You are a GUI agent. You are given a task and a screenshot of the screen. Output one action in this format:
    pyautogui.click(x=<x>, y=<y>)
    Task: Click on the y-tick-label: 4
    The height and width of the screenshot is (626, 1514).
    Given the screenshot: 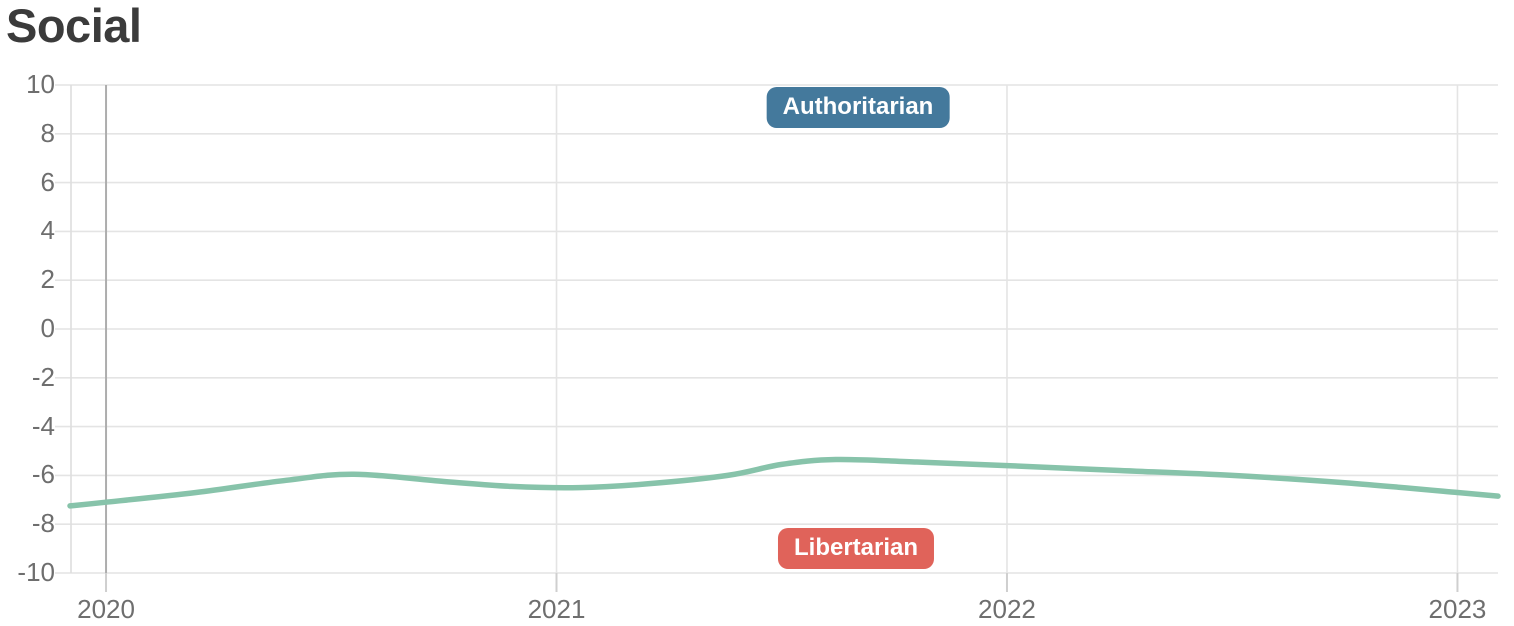 What is the action you would take?
    pyautogui.click(x=47, y=230)
    